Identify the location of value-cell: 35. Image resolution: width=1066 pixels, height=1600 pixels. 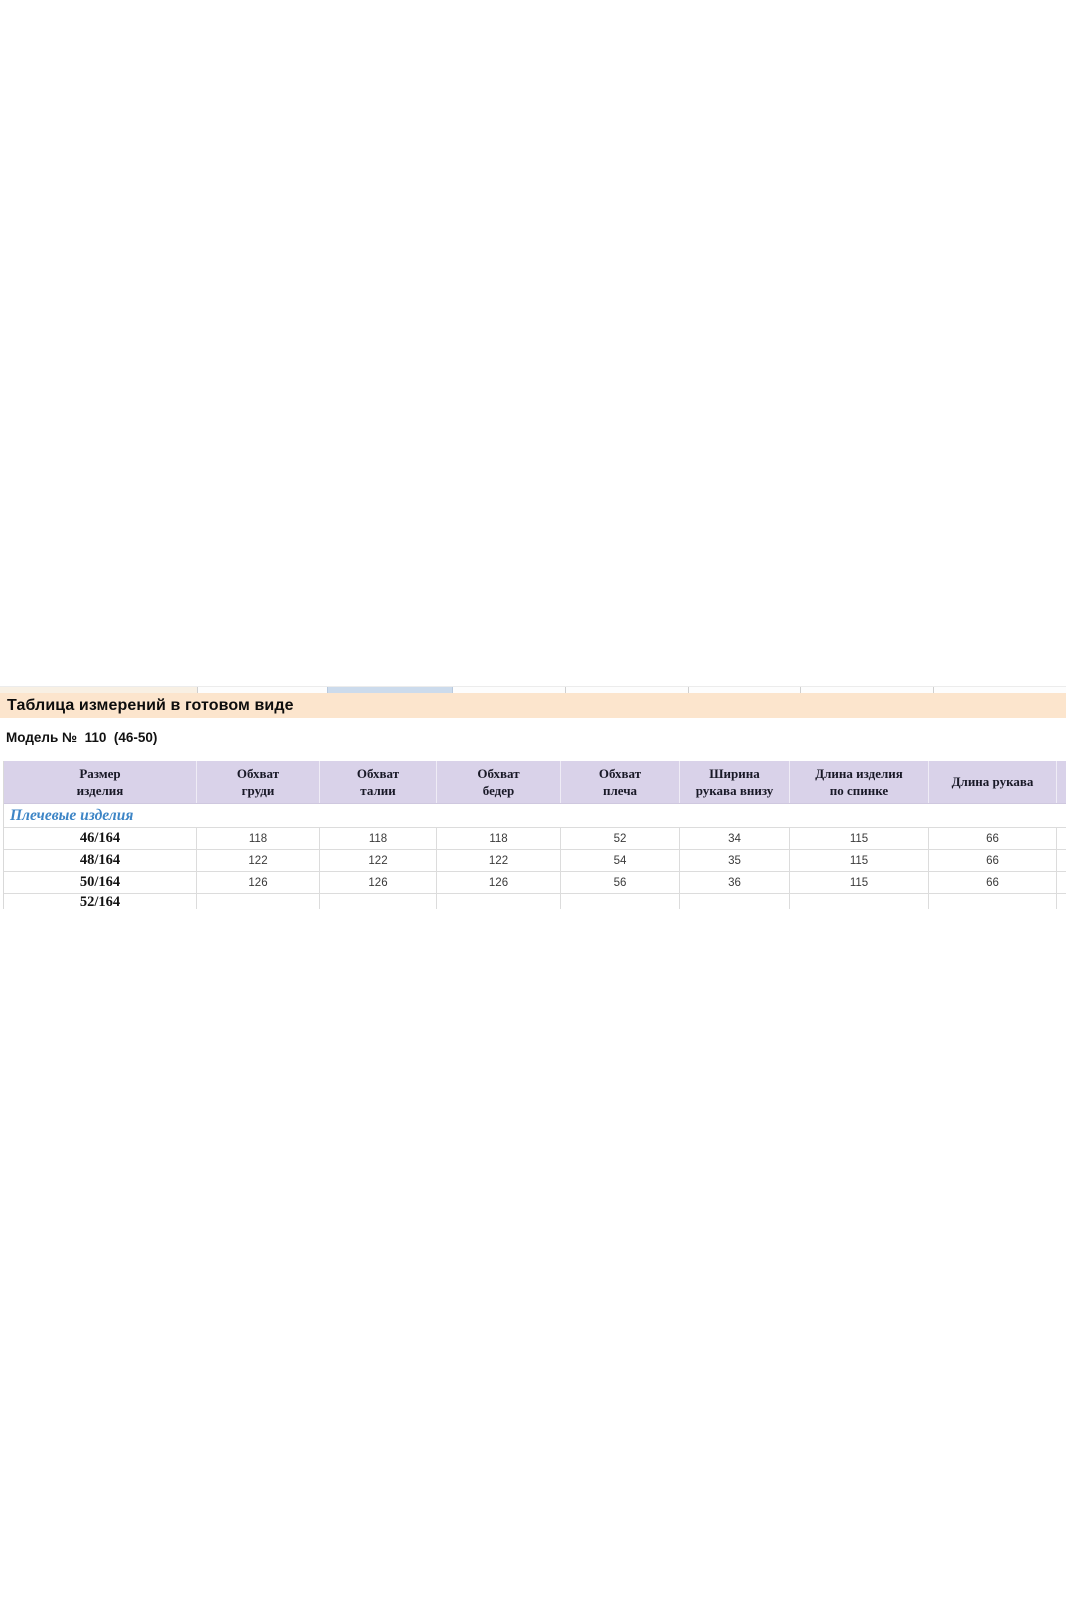
(735, 860).